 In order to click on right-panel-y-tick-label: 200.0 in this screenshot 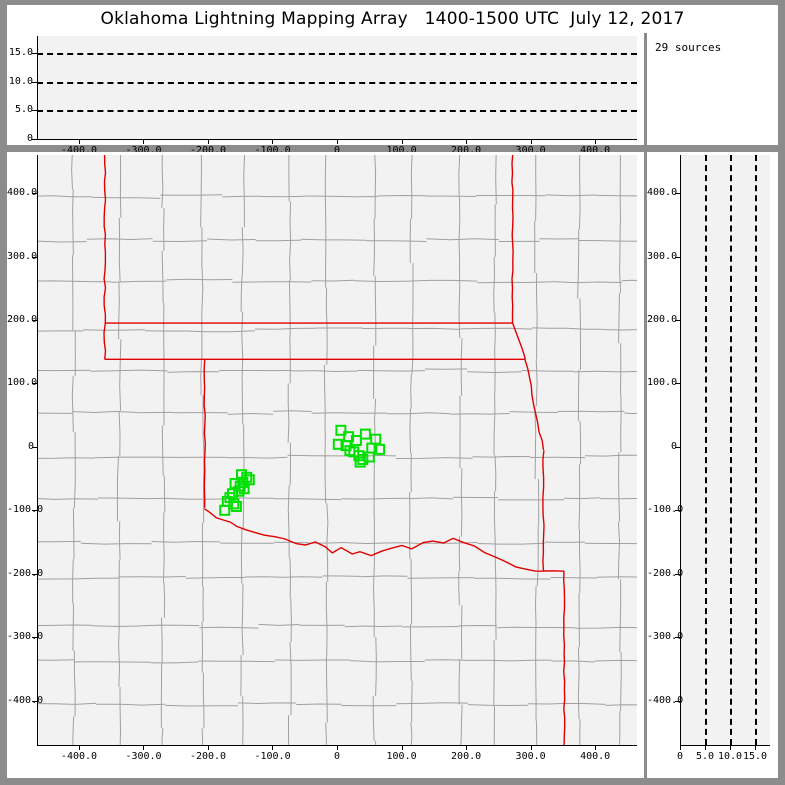, I will do `click(662, 319)`.